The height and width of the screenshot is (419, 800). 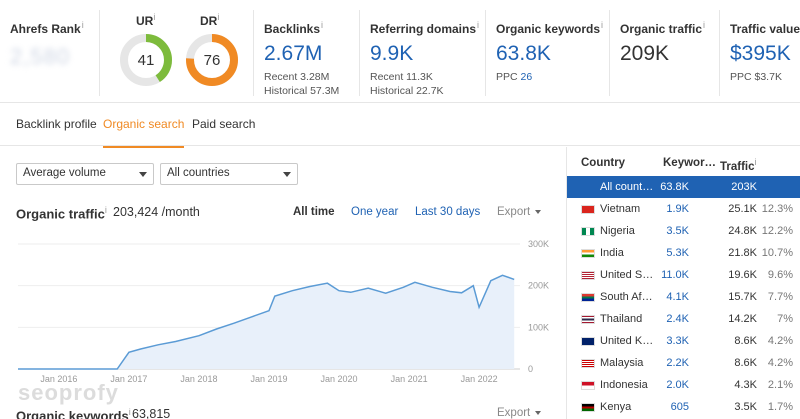 I want to click on table-row: India 5.3K 21.8K 10.7%, so click(x=683, y=253).